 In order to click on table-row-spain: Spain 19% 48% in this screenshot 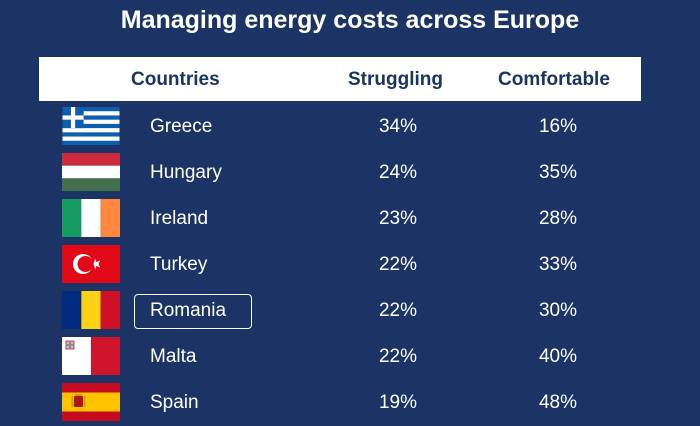, I will do `click(350, 403)`.